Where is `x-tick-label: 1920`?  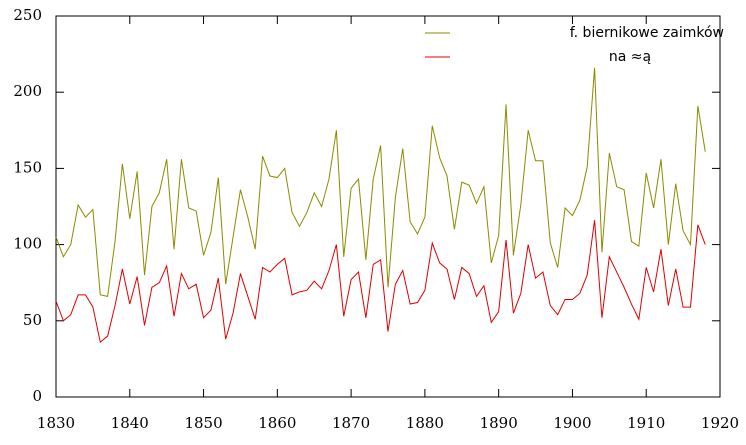
x-tick-label: 1920 is located at coordinates (720, 423).